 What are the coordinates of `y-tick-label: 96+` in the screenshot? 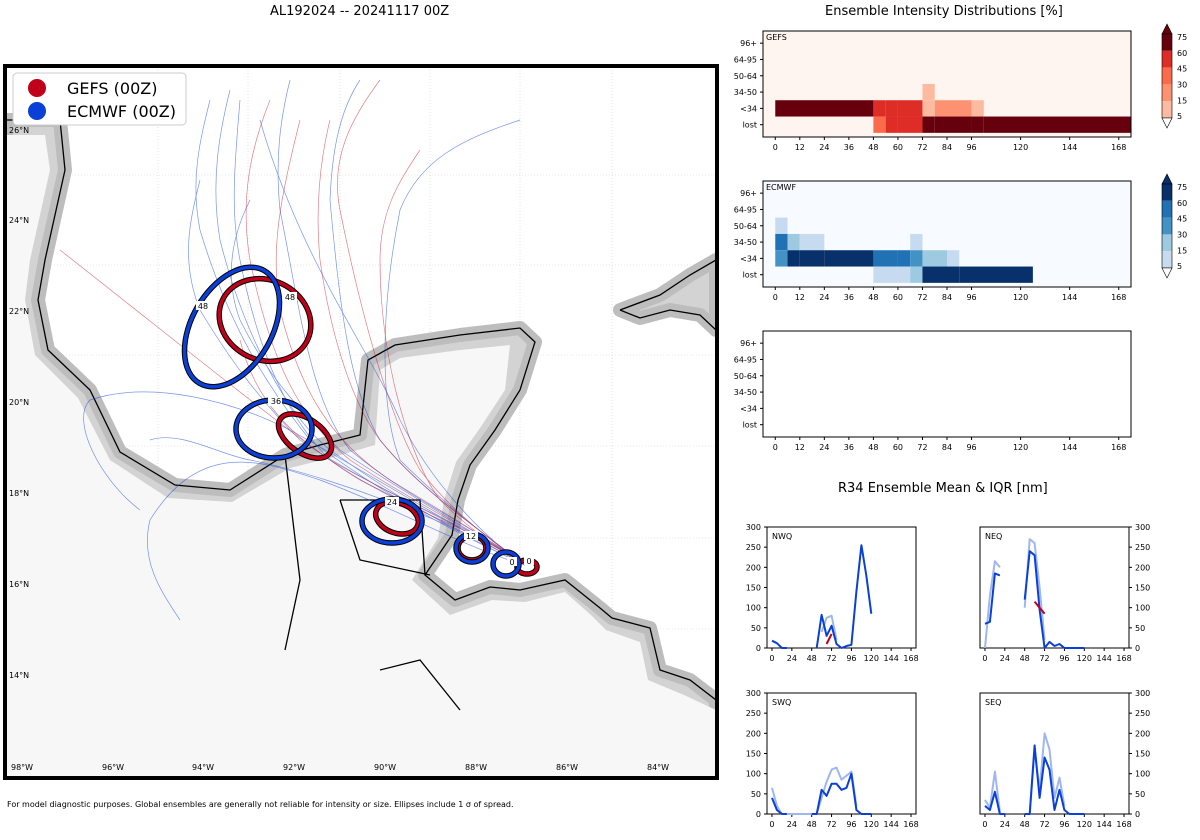 It's located at (748, 193).